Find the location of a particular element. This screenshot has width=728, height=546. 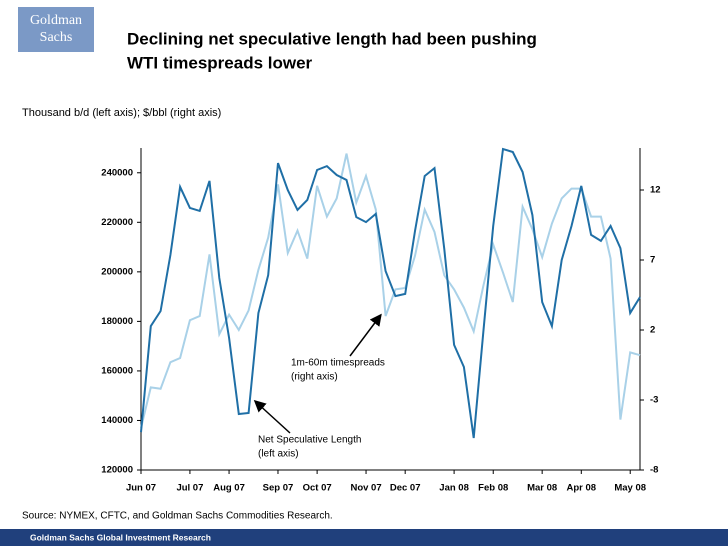

y2-tick-label: 2 is located at coordinates (652, 330).